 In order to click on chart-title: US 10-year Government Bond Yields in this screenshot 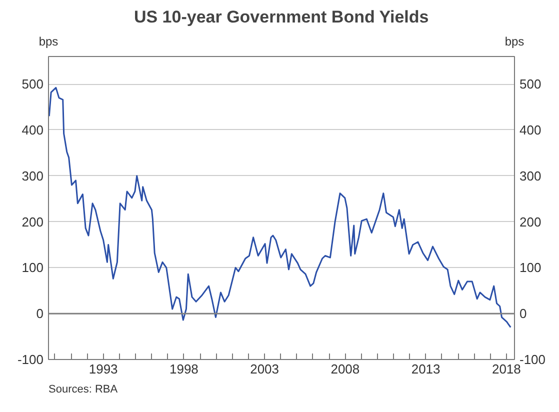, I will do `click(281, 17)`.